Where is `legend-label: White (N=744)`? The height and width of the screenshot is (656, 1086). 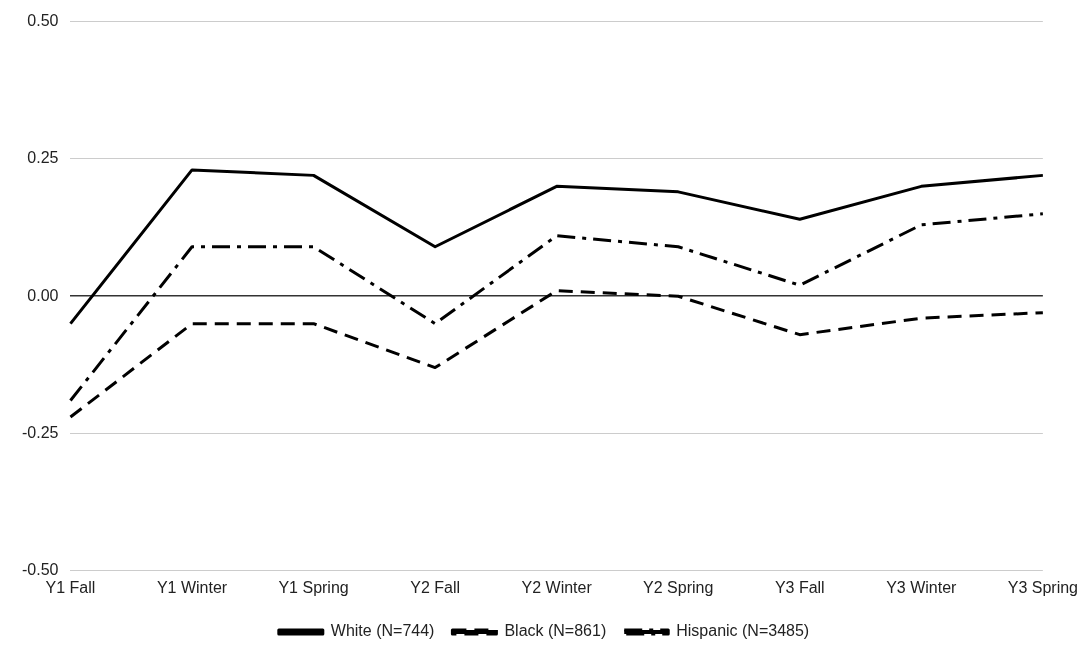 legend-label: White (N=744) is located at coordinates (382, 631).